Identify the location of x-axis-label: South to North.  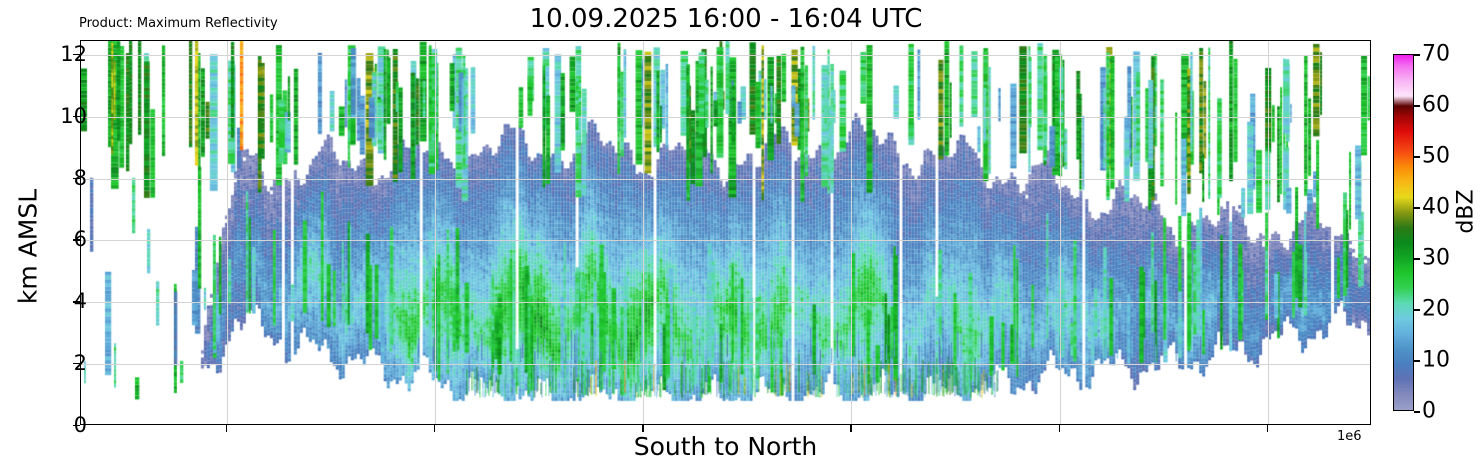
(725, 446).